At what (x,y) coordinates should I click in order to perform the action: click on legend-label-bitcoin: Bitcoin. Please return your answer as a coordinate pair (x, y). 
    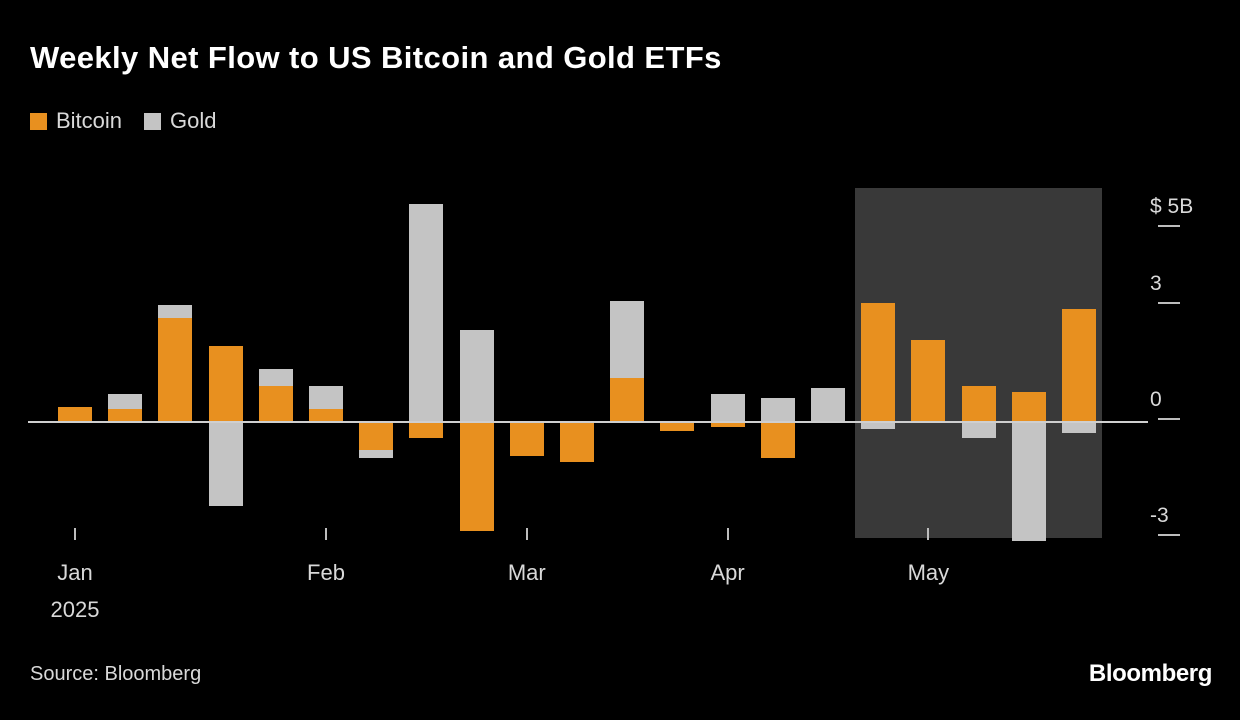
    Looking at the image, I should click on (89, 120).